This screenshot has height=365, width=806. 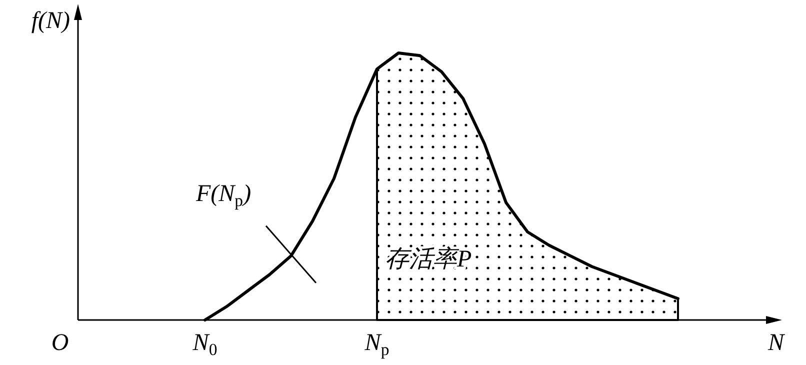 What do you see at coordinates (50, 21) in the screenshot?
I see `text: f(N)` at bounding box center [50, 21].